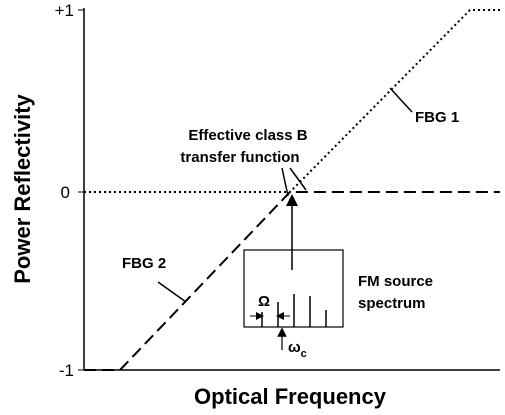  I want to click on annotation: Ω, so click(264, 301).